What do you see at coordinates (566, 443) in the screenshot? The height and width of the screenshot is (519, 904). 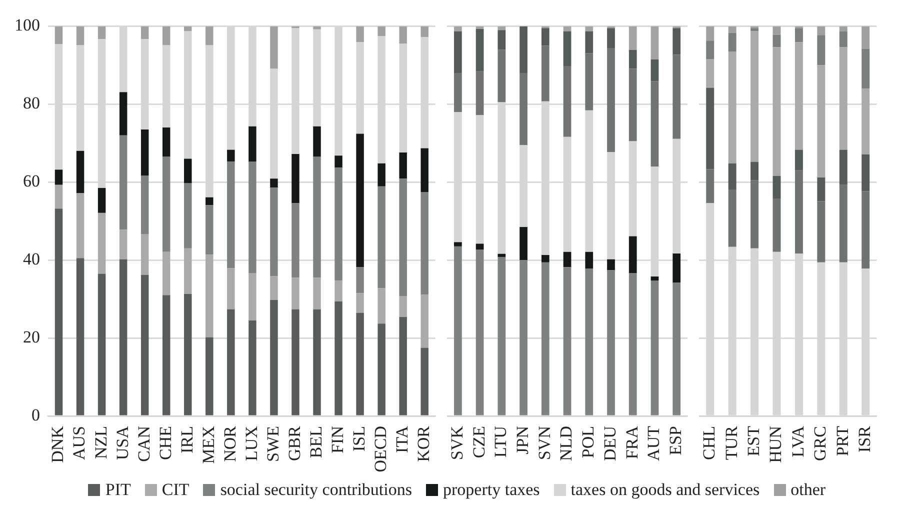 I see `x-tick-label: NLD` at bounding box center [566, 443].